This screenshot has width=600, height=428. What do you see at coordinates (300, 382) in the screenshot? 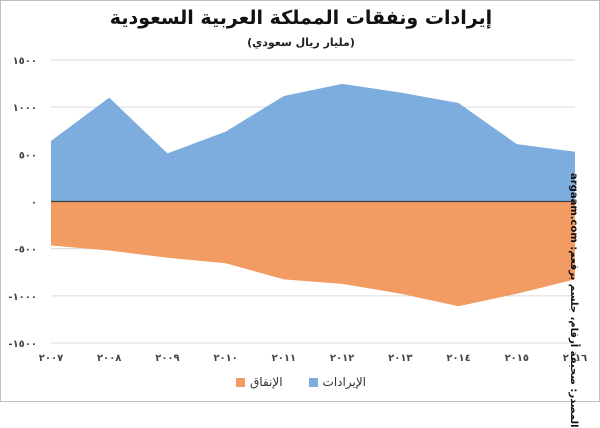
I see `legend: الإنفاق الإيرادات` at bounding box center [300, 382].